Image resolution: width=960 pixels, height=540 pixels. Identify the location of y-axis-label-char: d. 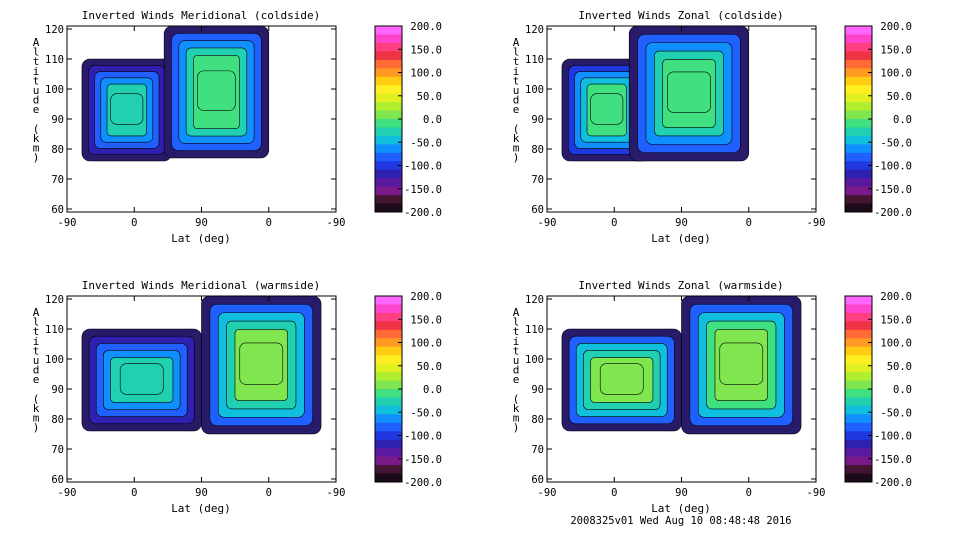
(36, 100).